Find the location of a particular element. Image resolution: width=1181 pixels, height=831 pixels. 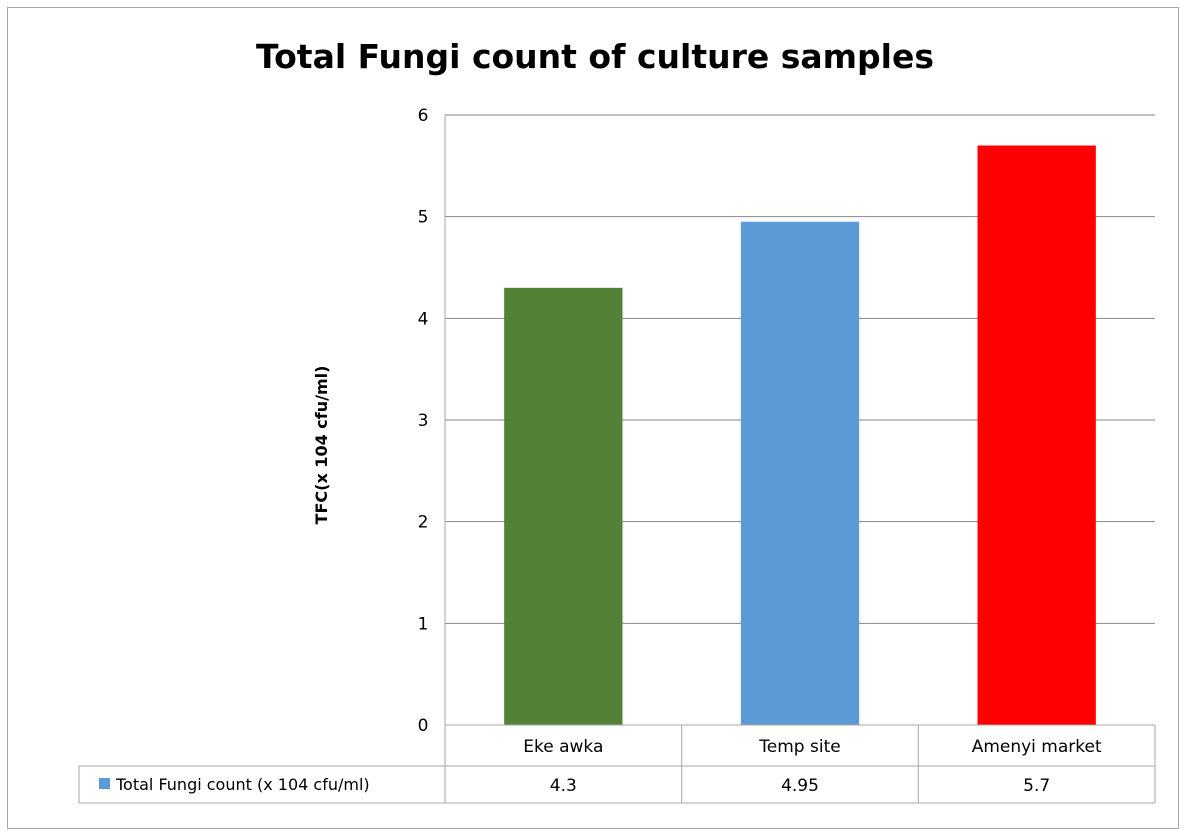

bar-eke-awka is located at coordinates (563, 506).